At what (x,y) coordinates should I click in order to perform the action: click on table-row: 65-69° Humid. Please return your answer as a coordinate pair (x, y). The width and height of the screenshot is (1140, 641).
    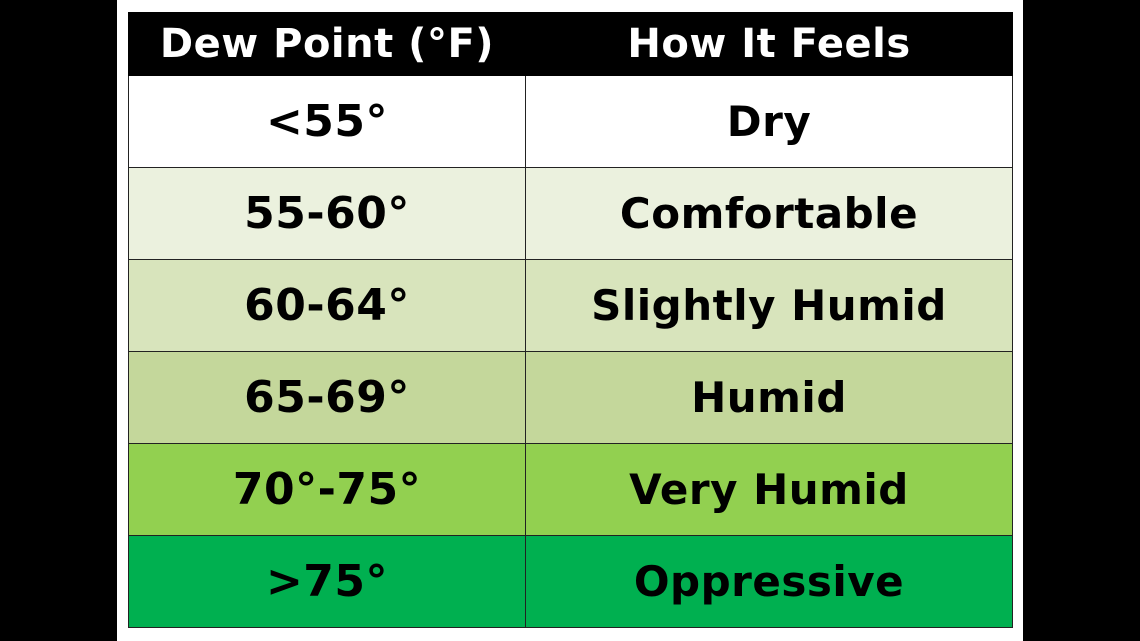
    Looking at the image, I should click on (570, 397).